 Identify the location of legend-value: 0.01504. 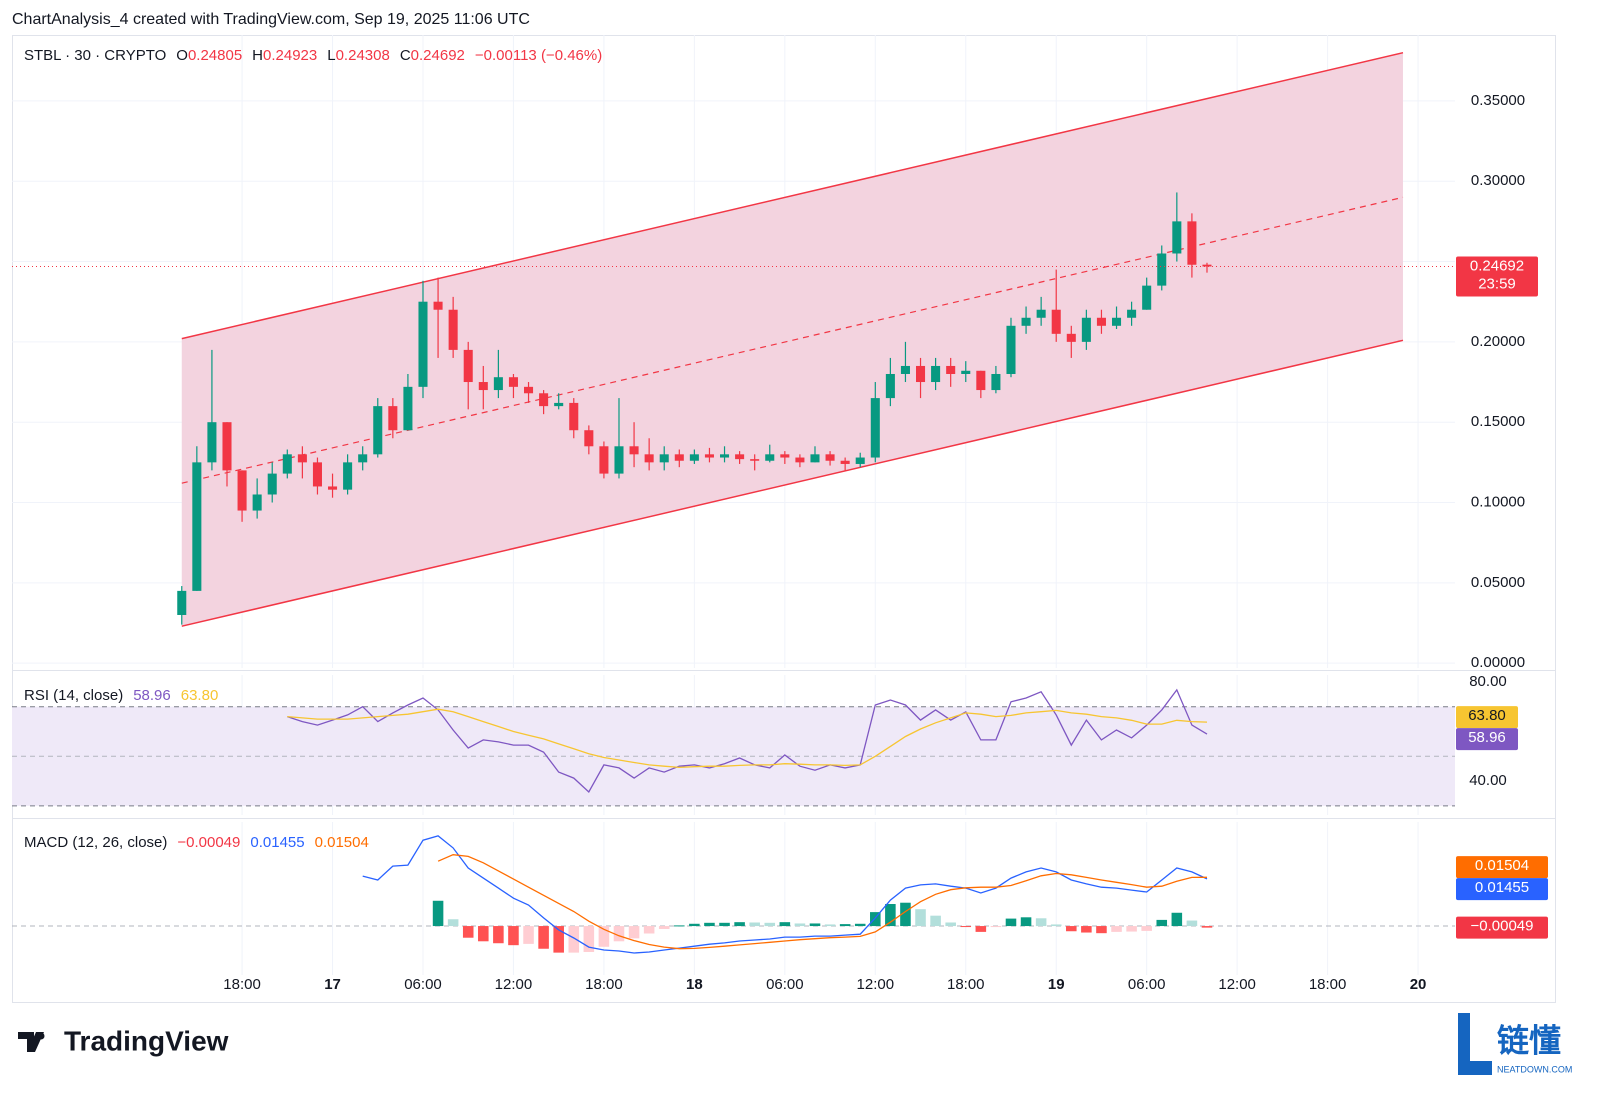
(342, 842).